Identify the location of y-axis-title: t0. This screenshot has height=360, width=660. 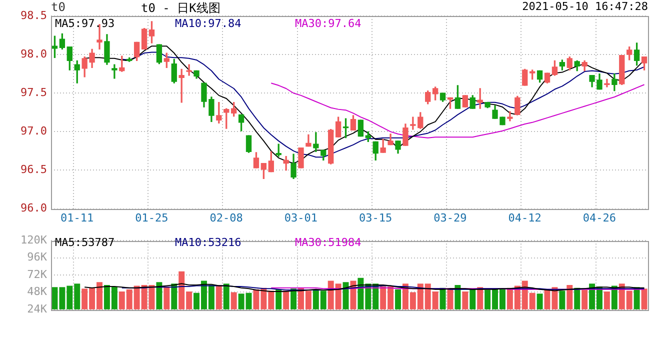
(58, 7).